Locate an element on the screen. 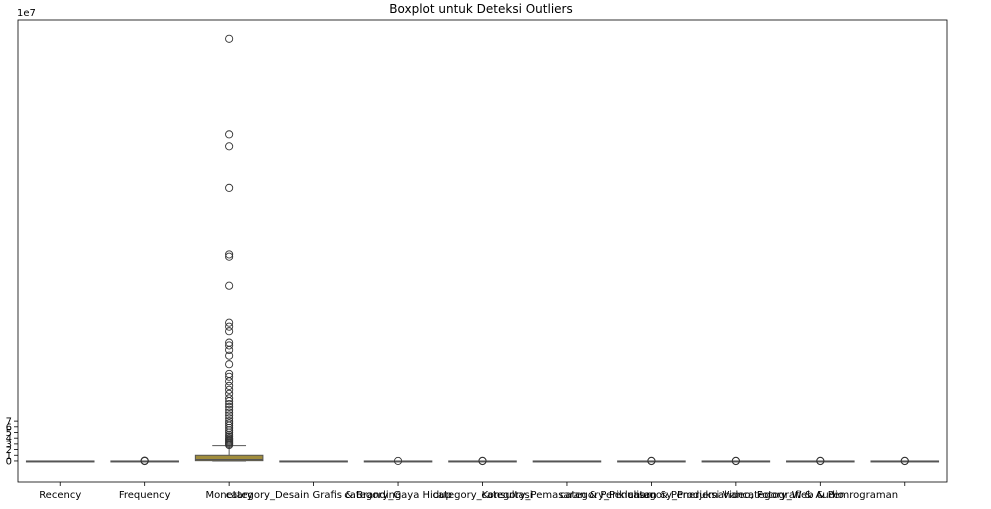 The height and width of the screenshot is (509, 991). x-tick-label: category_Konsultasi is located at coordinates (482, 495).